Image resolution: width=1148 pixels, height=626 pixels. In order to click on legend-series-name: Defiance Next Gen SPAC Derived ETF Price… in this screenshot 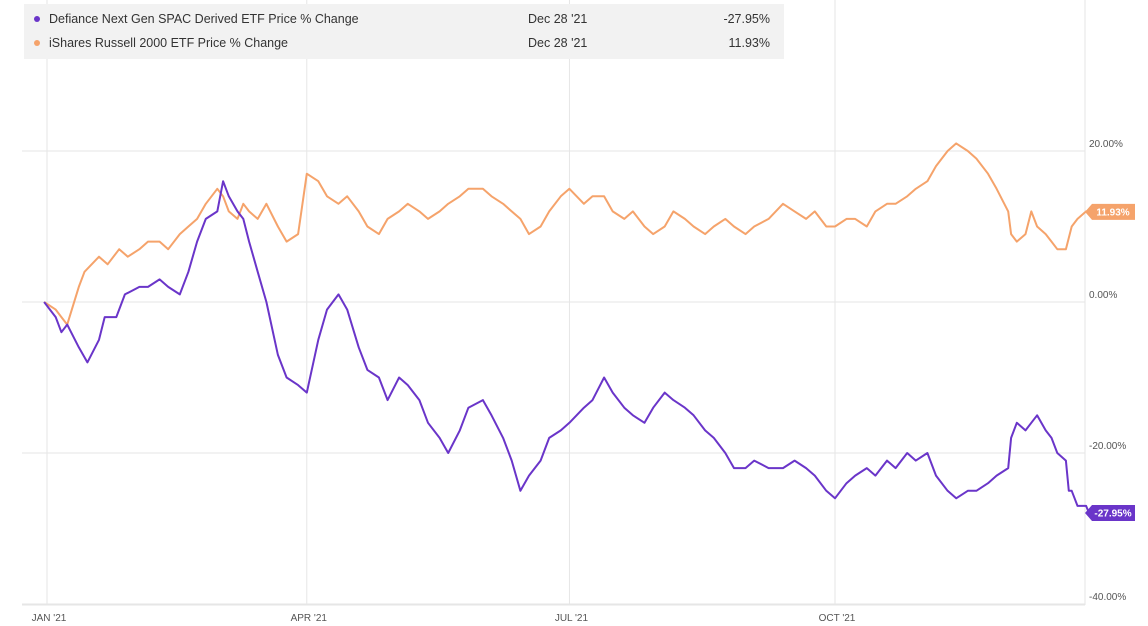, I will do `click(204, 19)`.